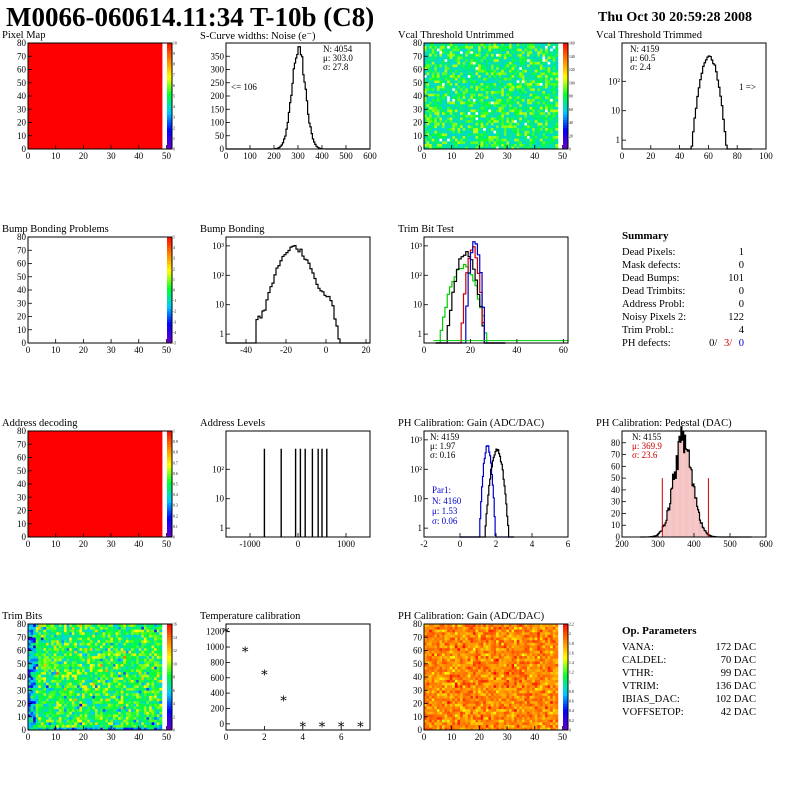  What do you see at coordinates (22, 471) in the screenshot?
I see `y-tick-label: 50` at bounding box center [22, 471].